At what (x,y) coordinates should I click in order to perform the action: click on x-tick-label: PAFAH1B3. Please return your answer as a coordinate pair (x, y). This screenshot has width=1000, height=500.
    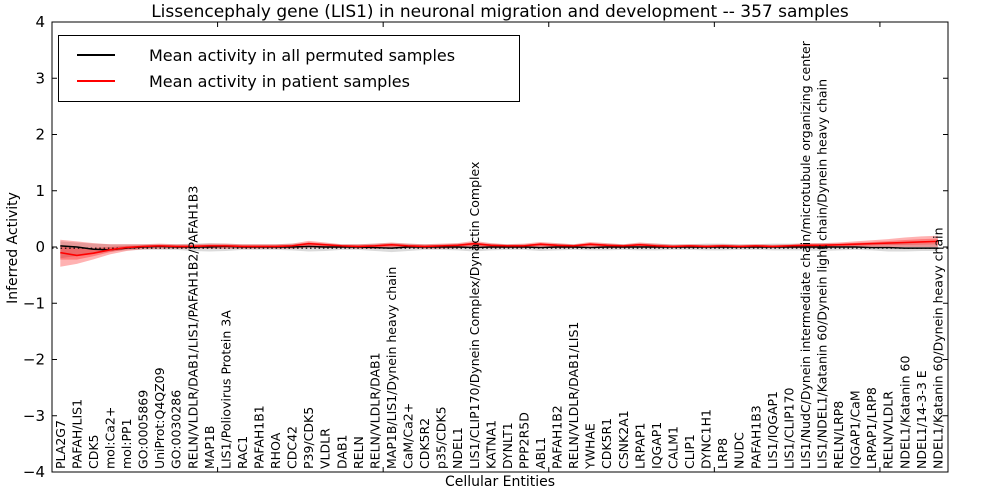
    Looking at the image, I should click on (755, 437).